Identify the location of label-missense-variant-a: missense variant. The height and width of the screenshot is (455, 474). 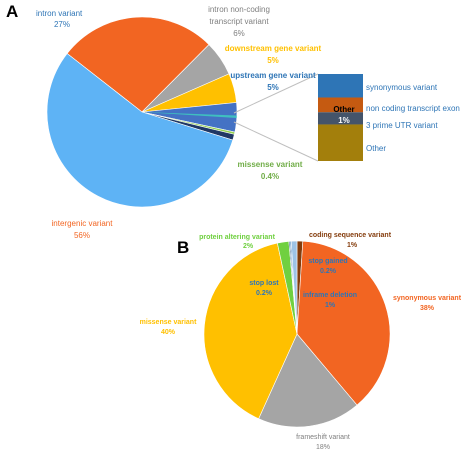
(270, 164).